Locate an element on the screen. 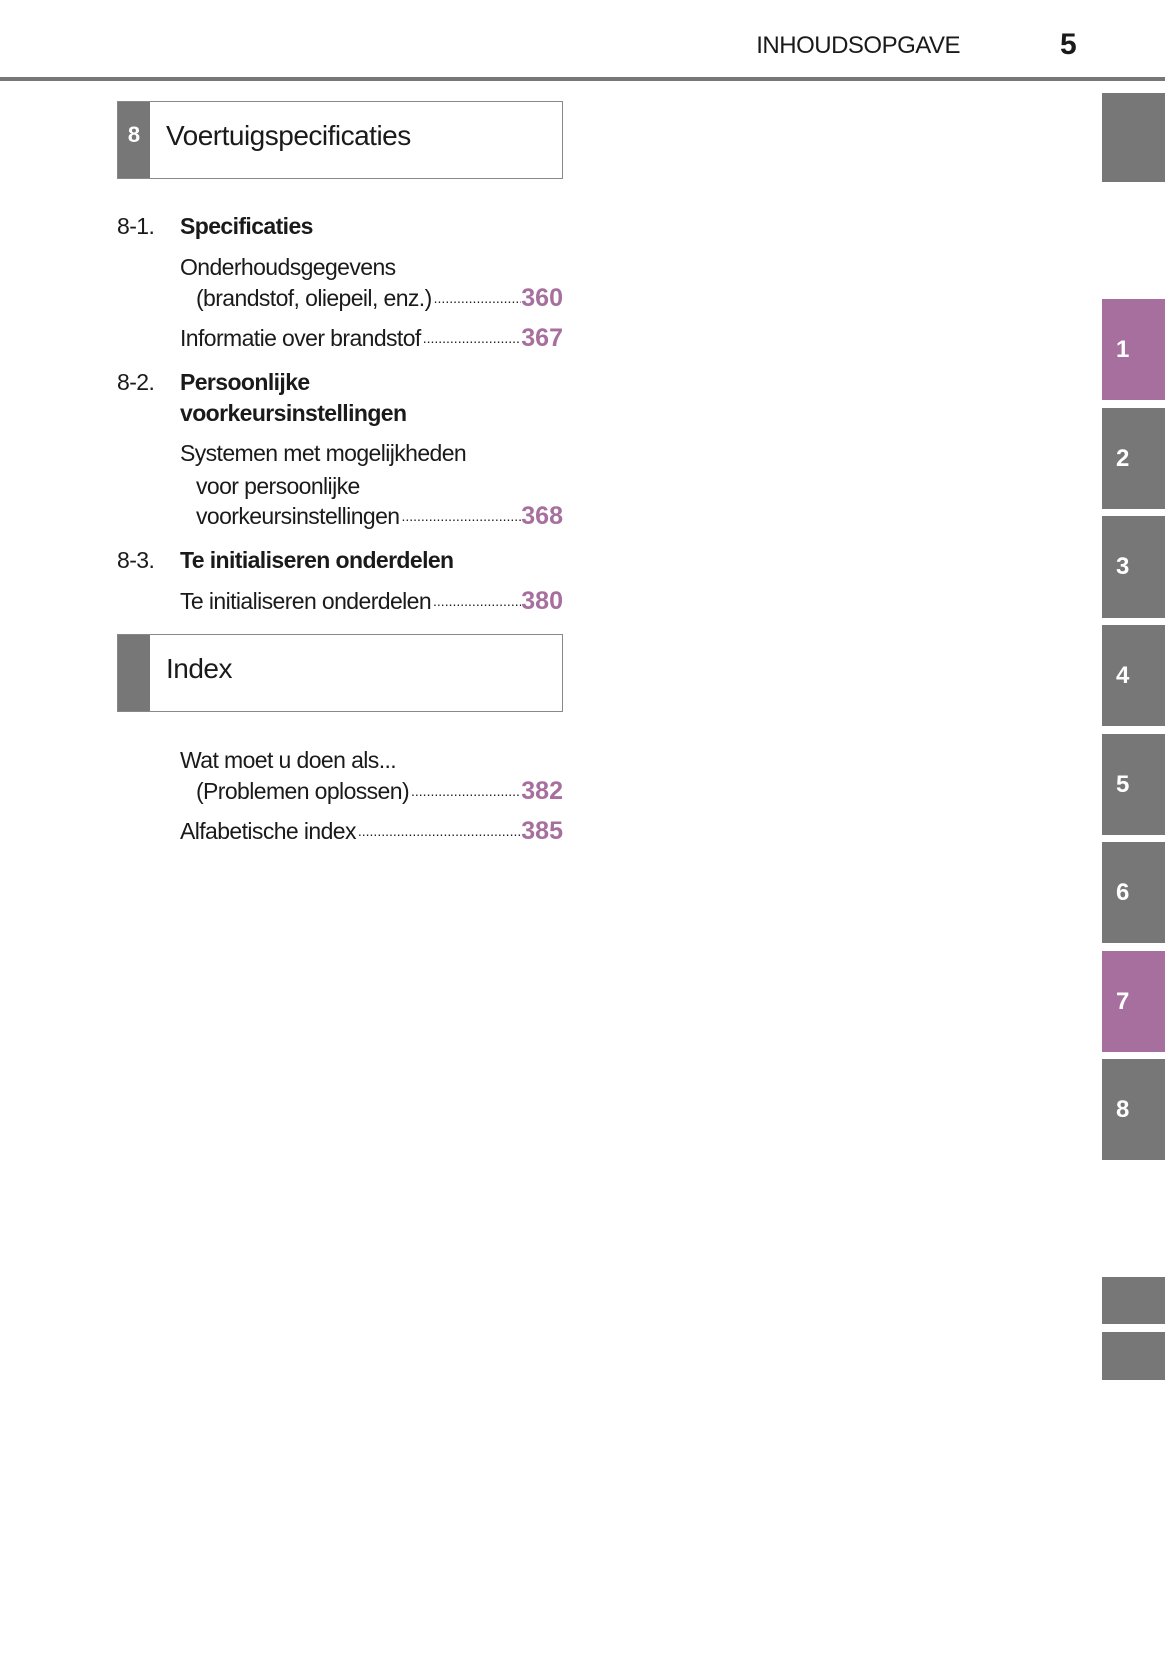 The image size is (1165, 1653). toc-entry: Informatie over brandstof 367 is located at coordinates (371, 338).